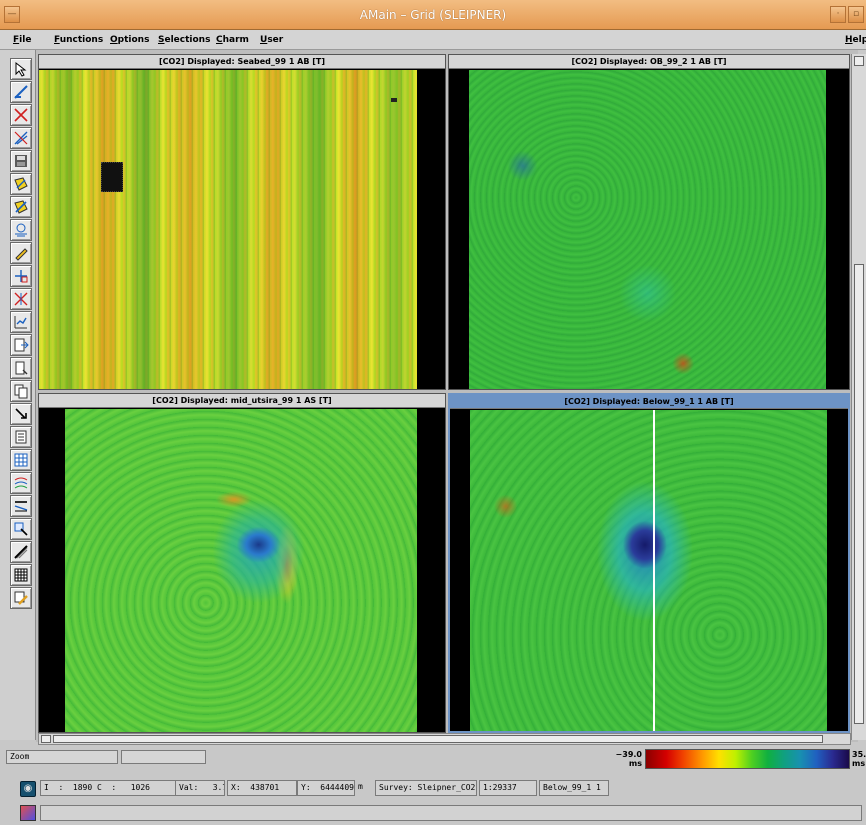 This screenshot has width=866, height=825. Describe the element at coordinates (649, 62) in the screenshot. I see `panel-header: [CO2] Displayed: OB_99_2 1 AB [T]` at that location.